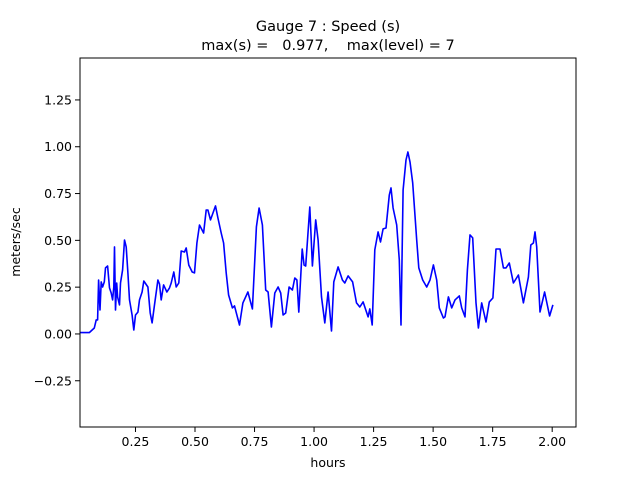  I want to click on x-axis-ticks: 0.25 0.50 0.75 1.00 1.25 1.50 1.75 2.00, so click(344, 438).